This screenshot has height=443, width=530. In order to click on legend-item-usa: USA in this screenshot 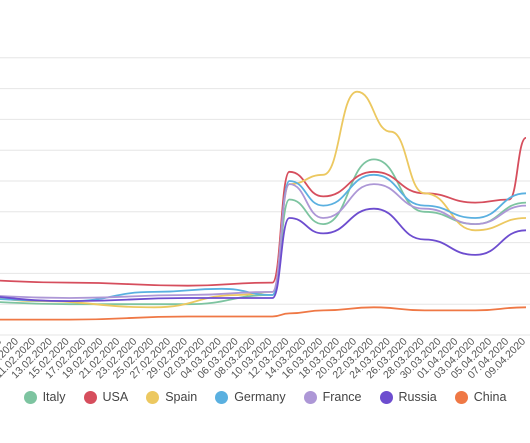, I will do `click(106, 397)`.